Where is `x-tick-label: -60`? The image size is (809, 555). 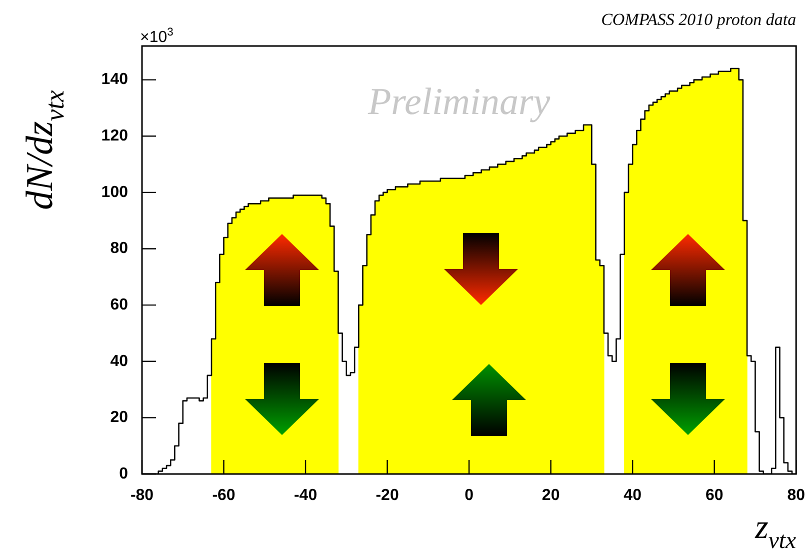
x-tick-label: -60 is located at coordinates (224, 495).